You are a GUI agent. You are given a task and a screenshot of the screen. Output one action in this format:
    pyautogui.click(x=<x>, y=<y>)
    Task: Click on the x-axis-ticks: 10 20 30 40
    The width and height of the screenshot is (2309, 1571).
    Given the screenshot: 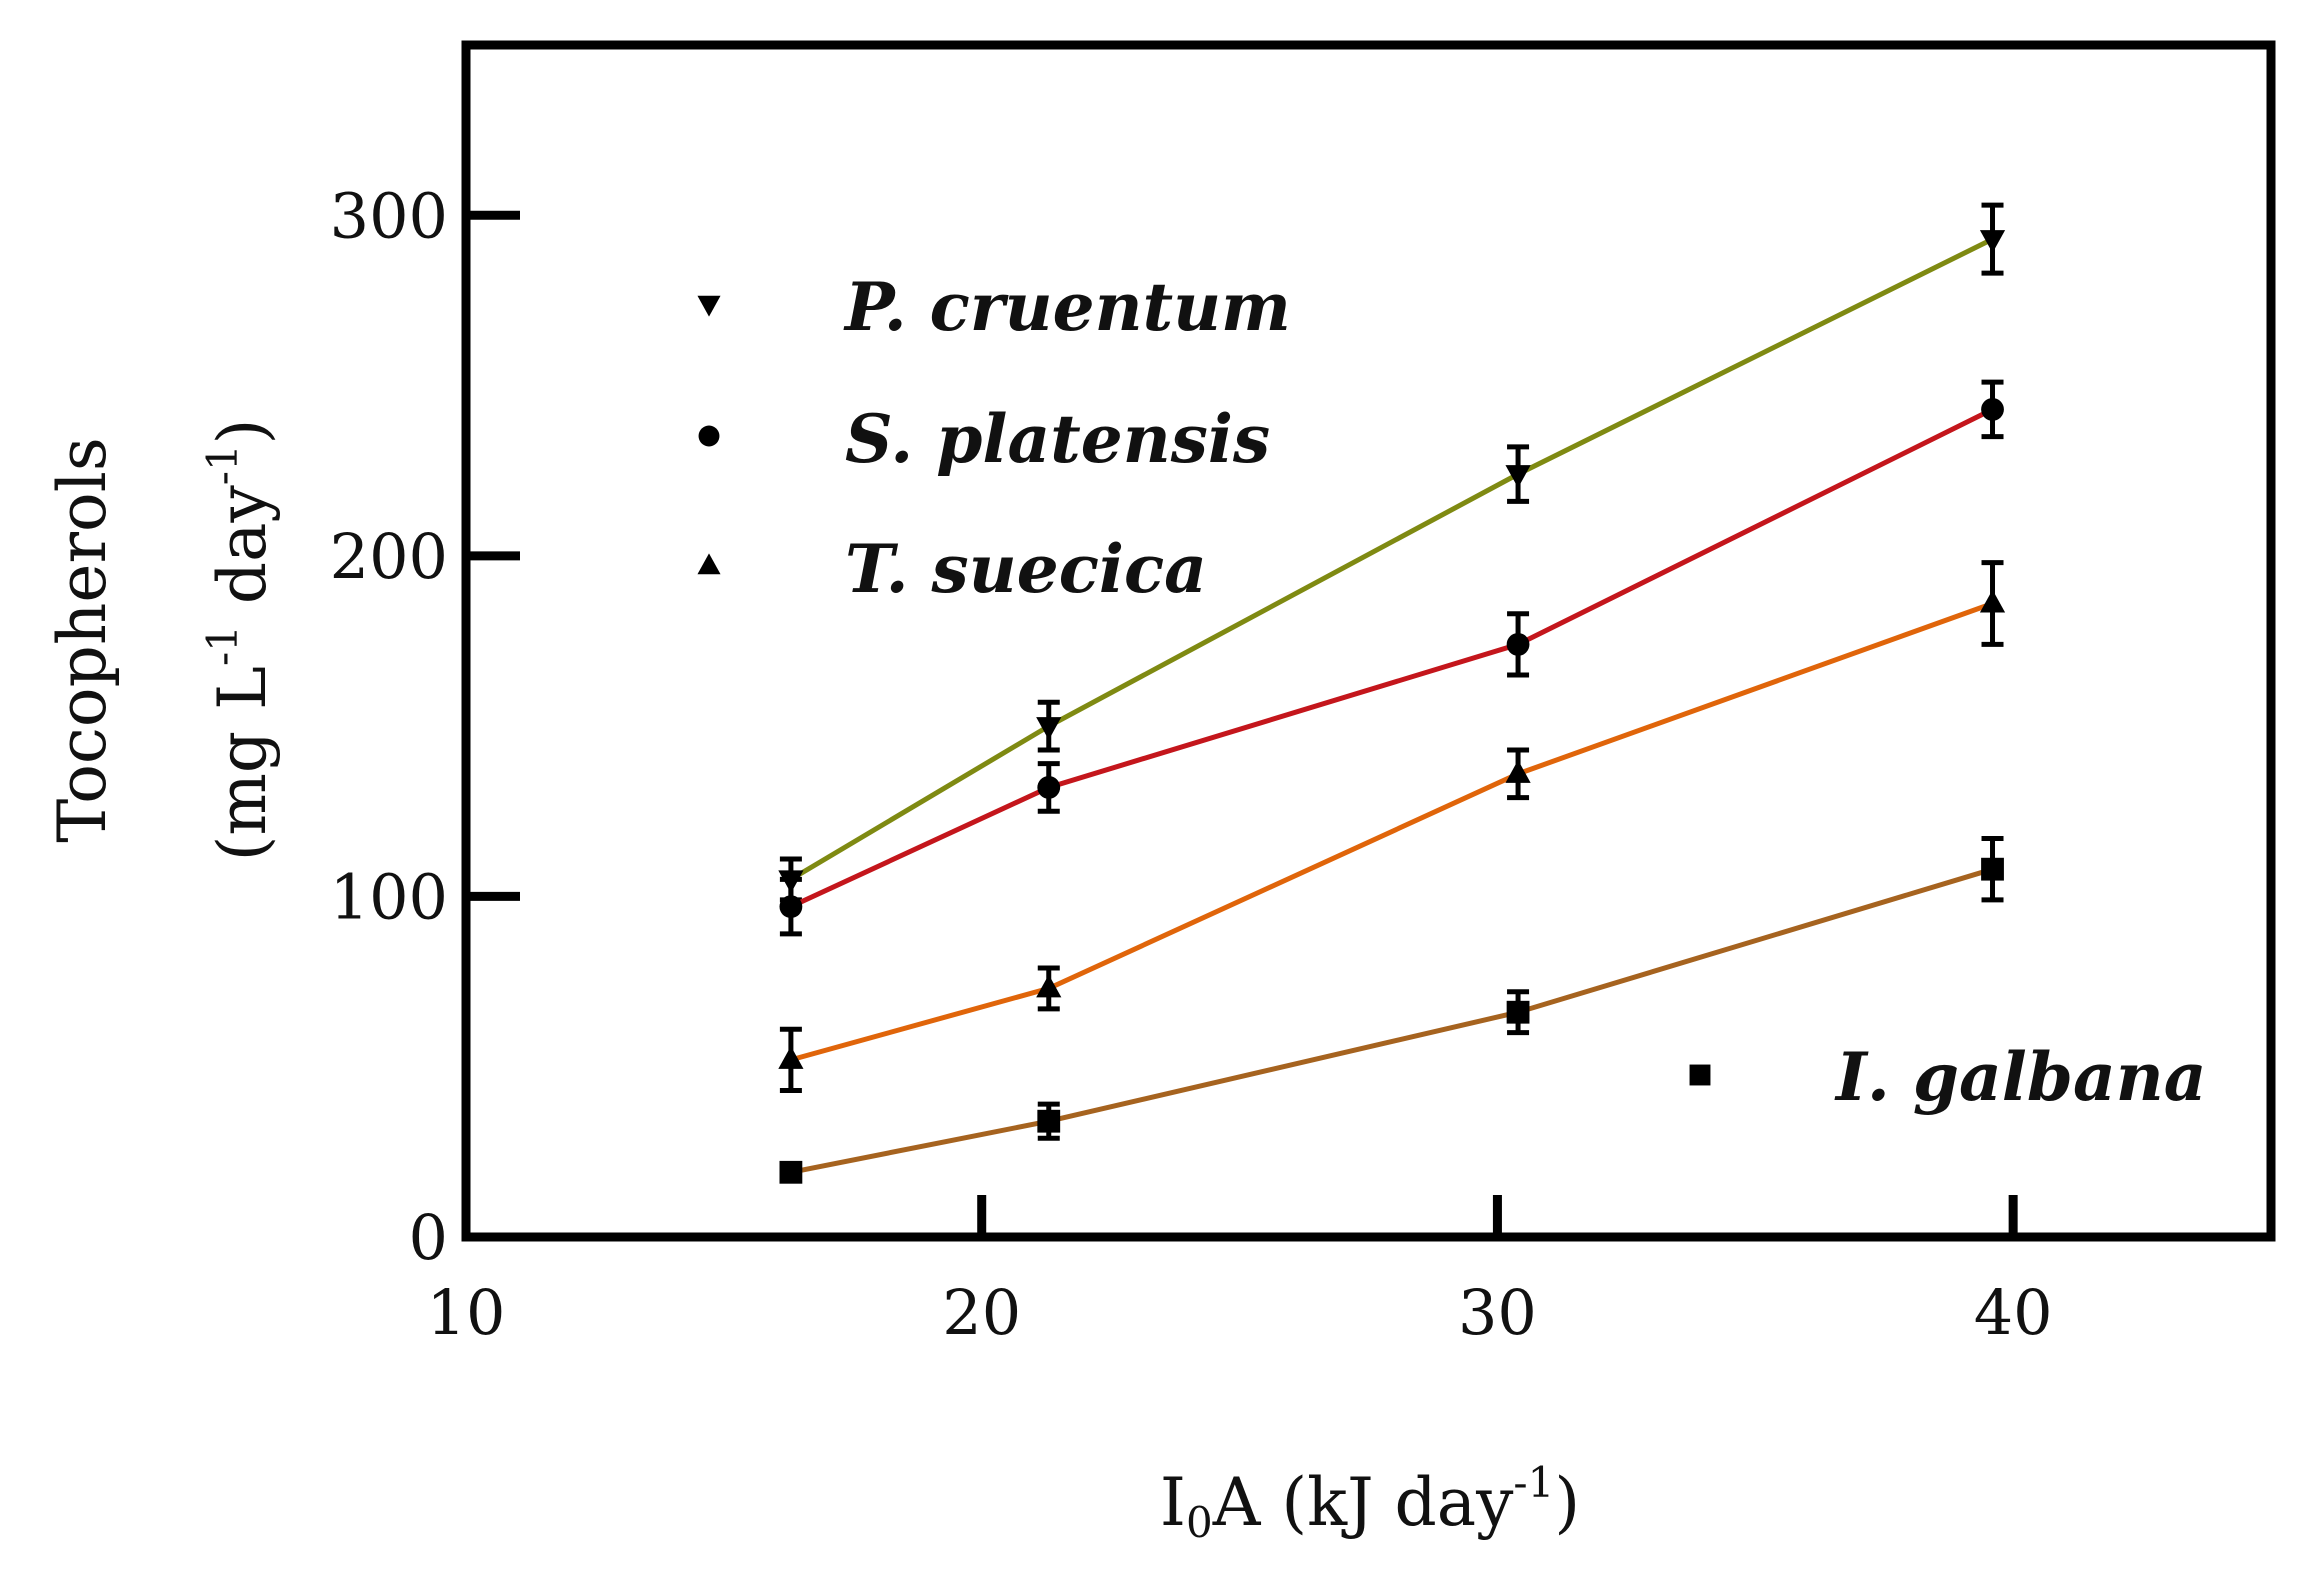 What is the action you would take?
    pyautogui.click(x=1240, y=1272)
    